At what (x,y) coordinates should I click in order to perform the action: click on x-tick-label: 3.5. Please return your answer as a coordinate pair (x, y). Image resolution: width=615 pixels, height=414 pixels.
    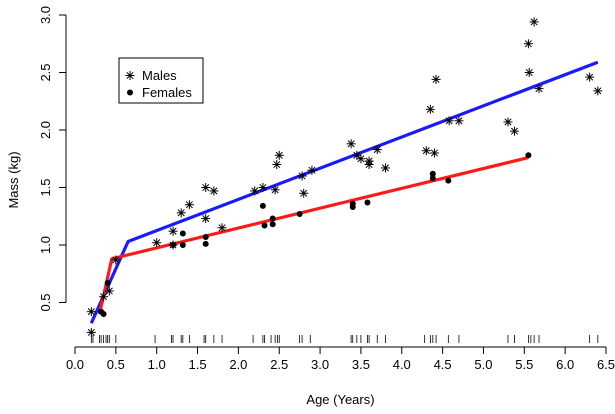
    Looking at the image, I should click on (361, 364).